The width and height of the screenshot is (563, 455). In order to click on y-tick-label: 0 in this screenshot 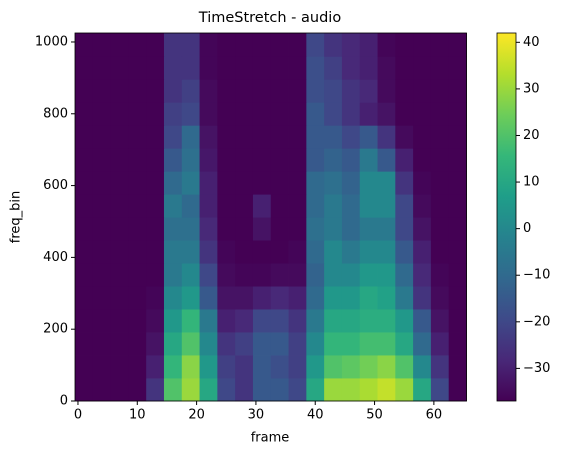, I will do `click(64, 401)`.